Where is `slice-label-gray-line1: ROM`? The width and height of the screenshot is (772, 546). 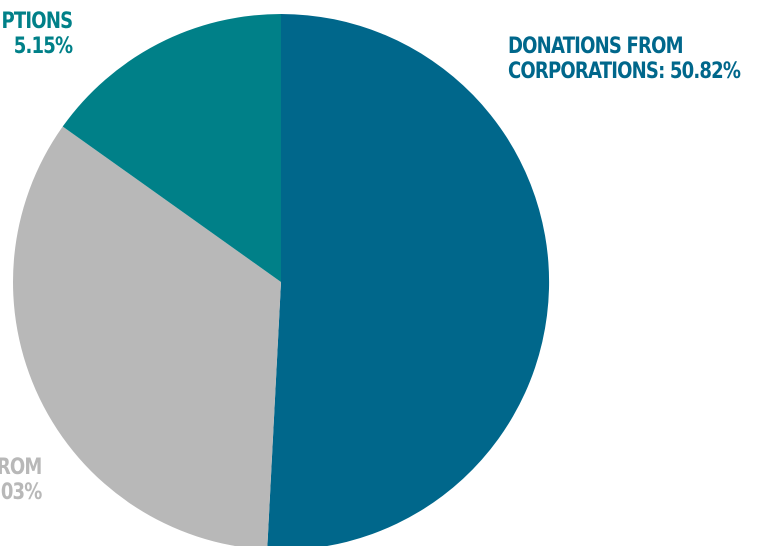 slice-label-gray-line1: ROM is located at coordinates (21, 467).